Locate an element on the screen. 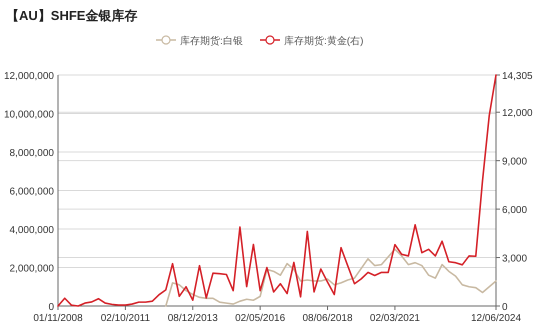  x-tick-label: 12/06/2024 is located at coordinates (496, 318).